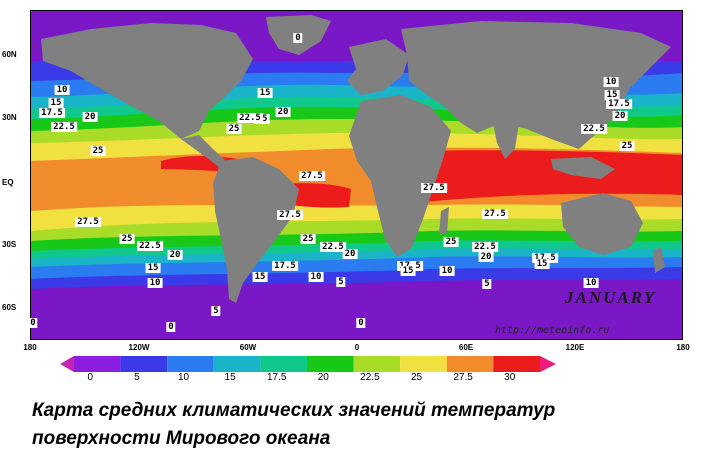 The image size is (719, 460). Describe the element at coordinates (9, 54) in the screenshot. I see `lat-label-60n: 60N` at that location.